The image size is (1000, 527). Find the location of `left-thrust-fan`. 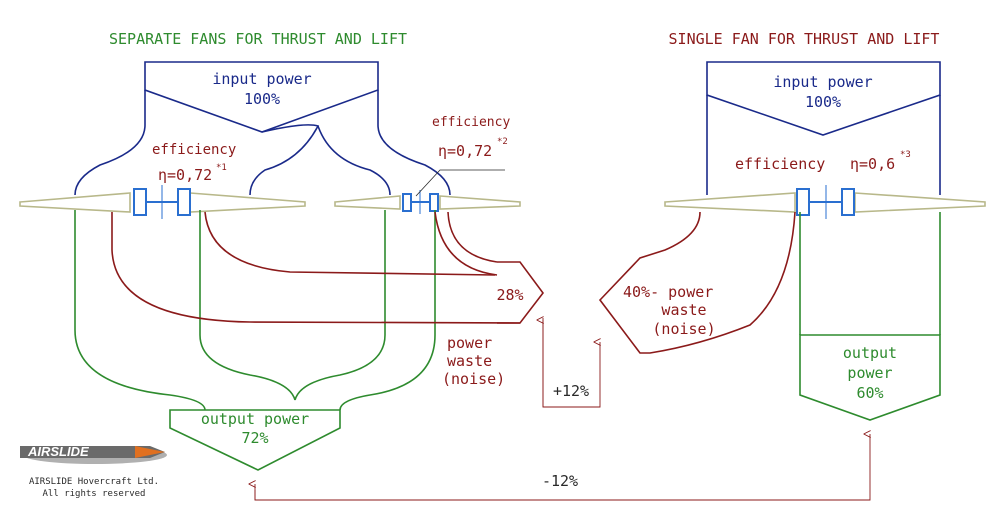

left-thrust-fan is located at coordinates (427, 202).